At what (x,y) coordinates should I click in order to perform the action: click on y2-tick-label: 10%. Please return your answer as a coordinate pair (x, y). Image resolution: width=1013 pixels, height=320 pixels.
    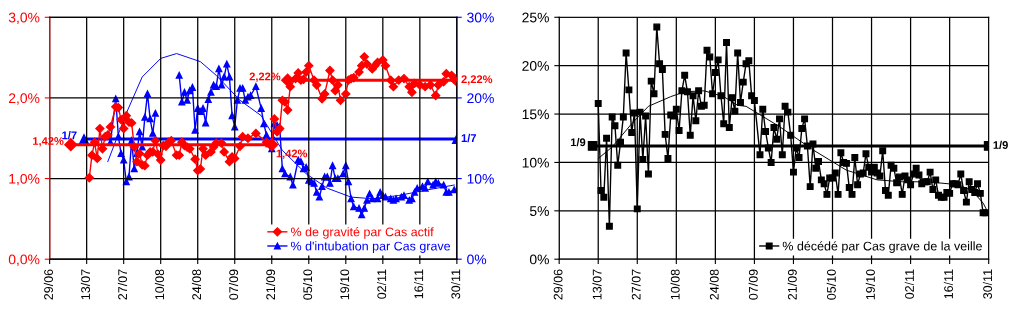
    Looking at the image, I should click on (480, 178).